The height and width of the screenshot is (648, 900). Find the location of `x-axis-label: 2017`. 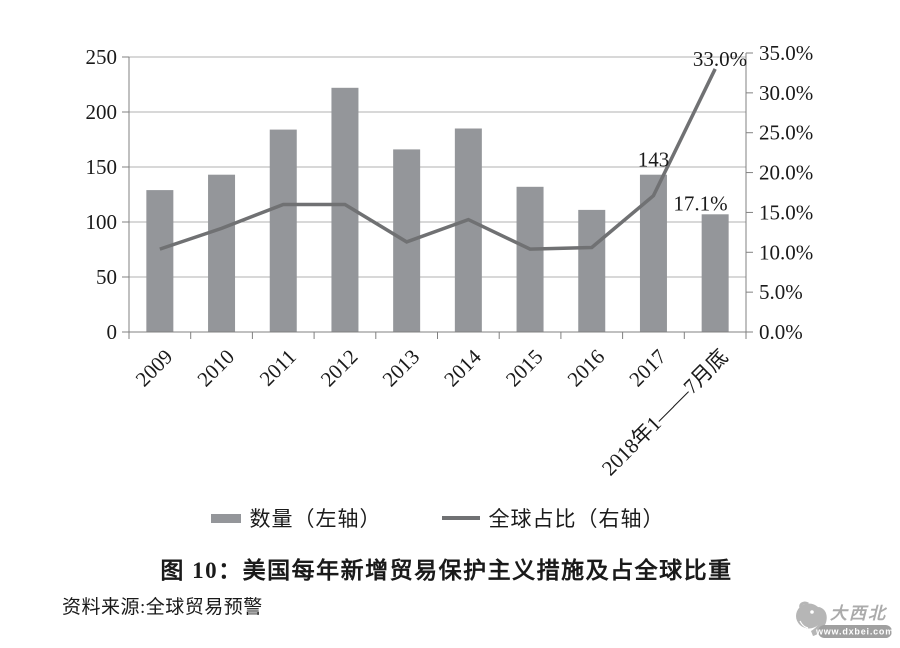

x-axis-label: 2017 is located at coordinates (647, 368).